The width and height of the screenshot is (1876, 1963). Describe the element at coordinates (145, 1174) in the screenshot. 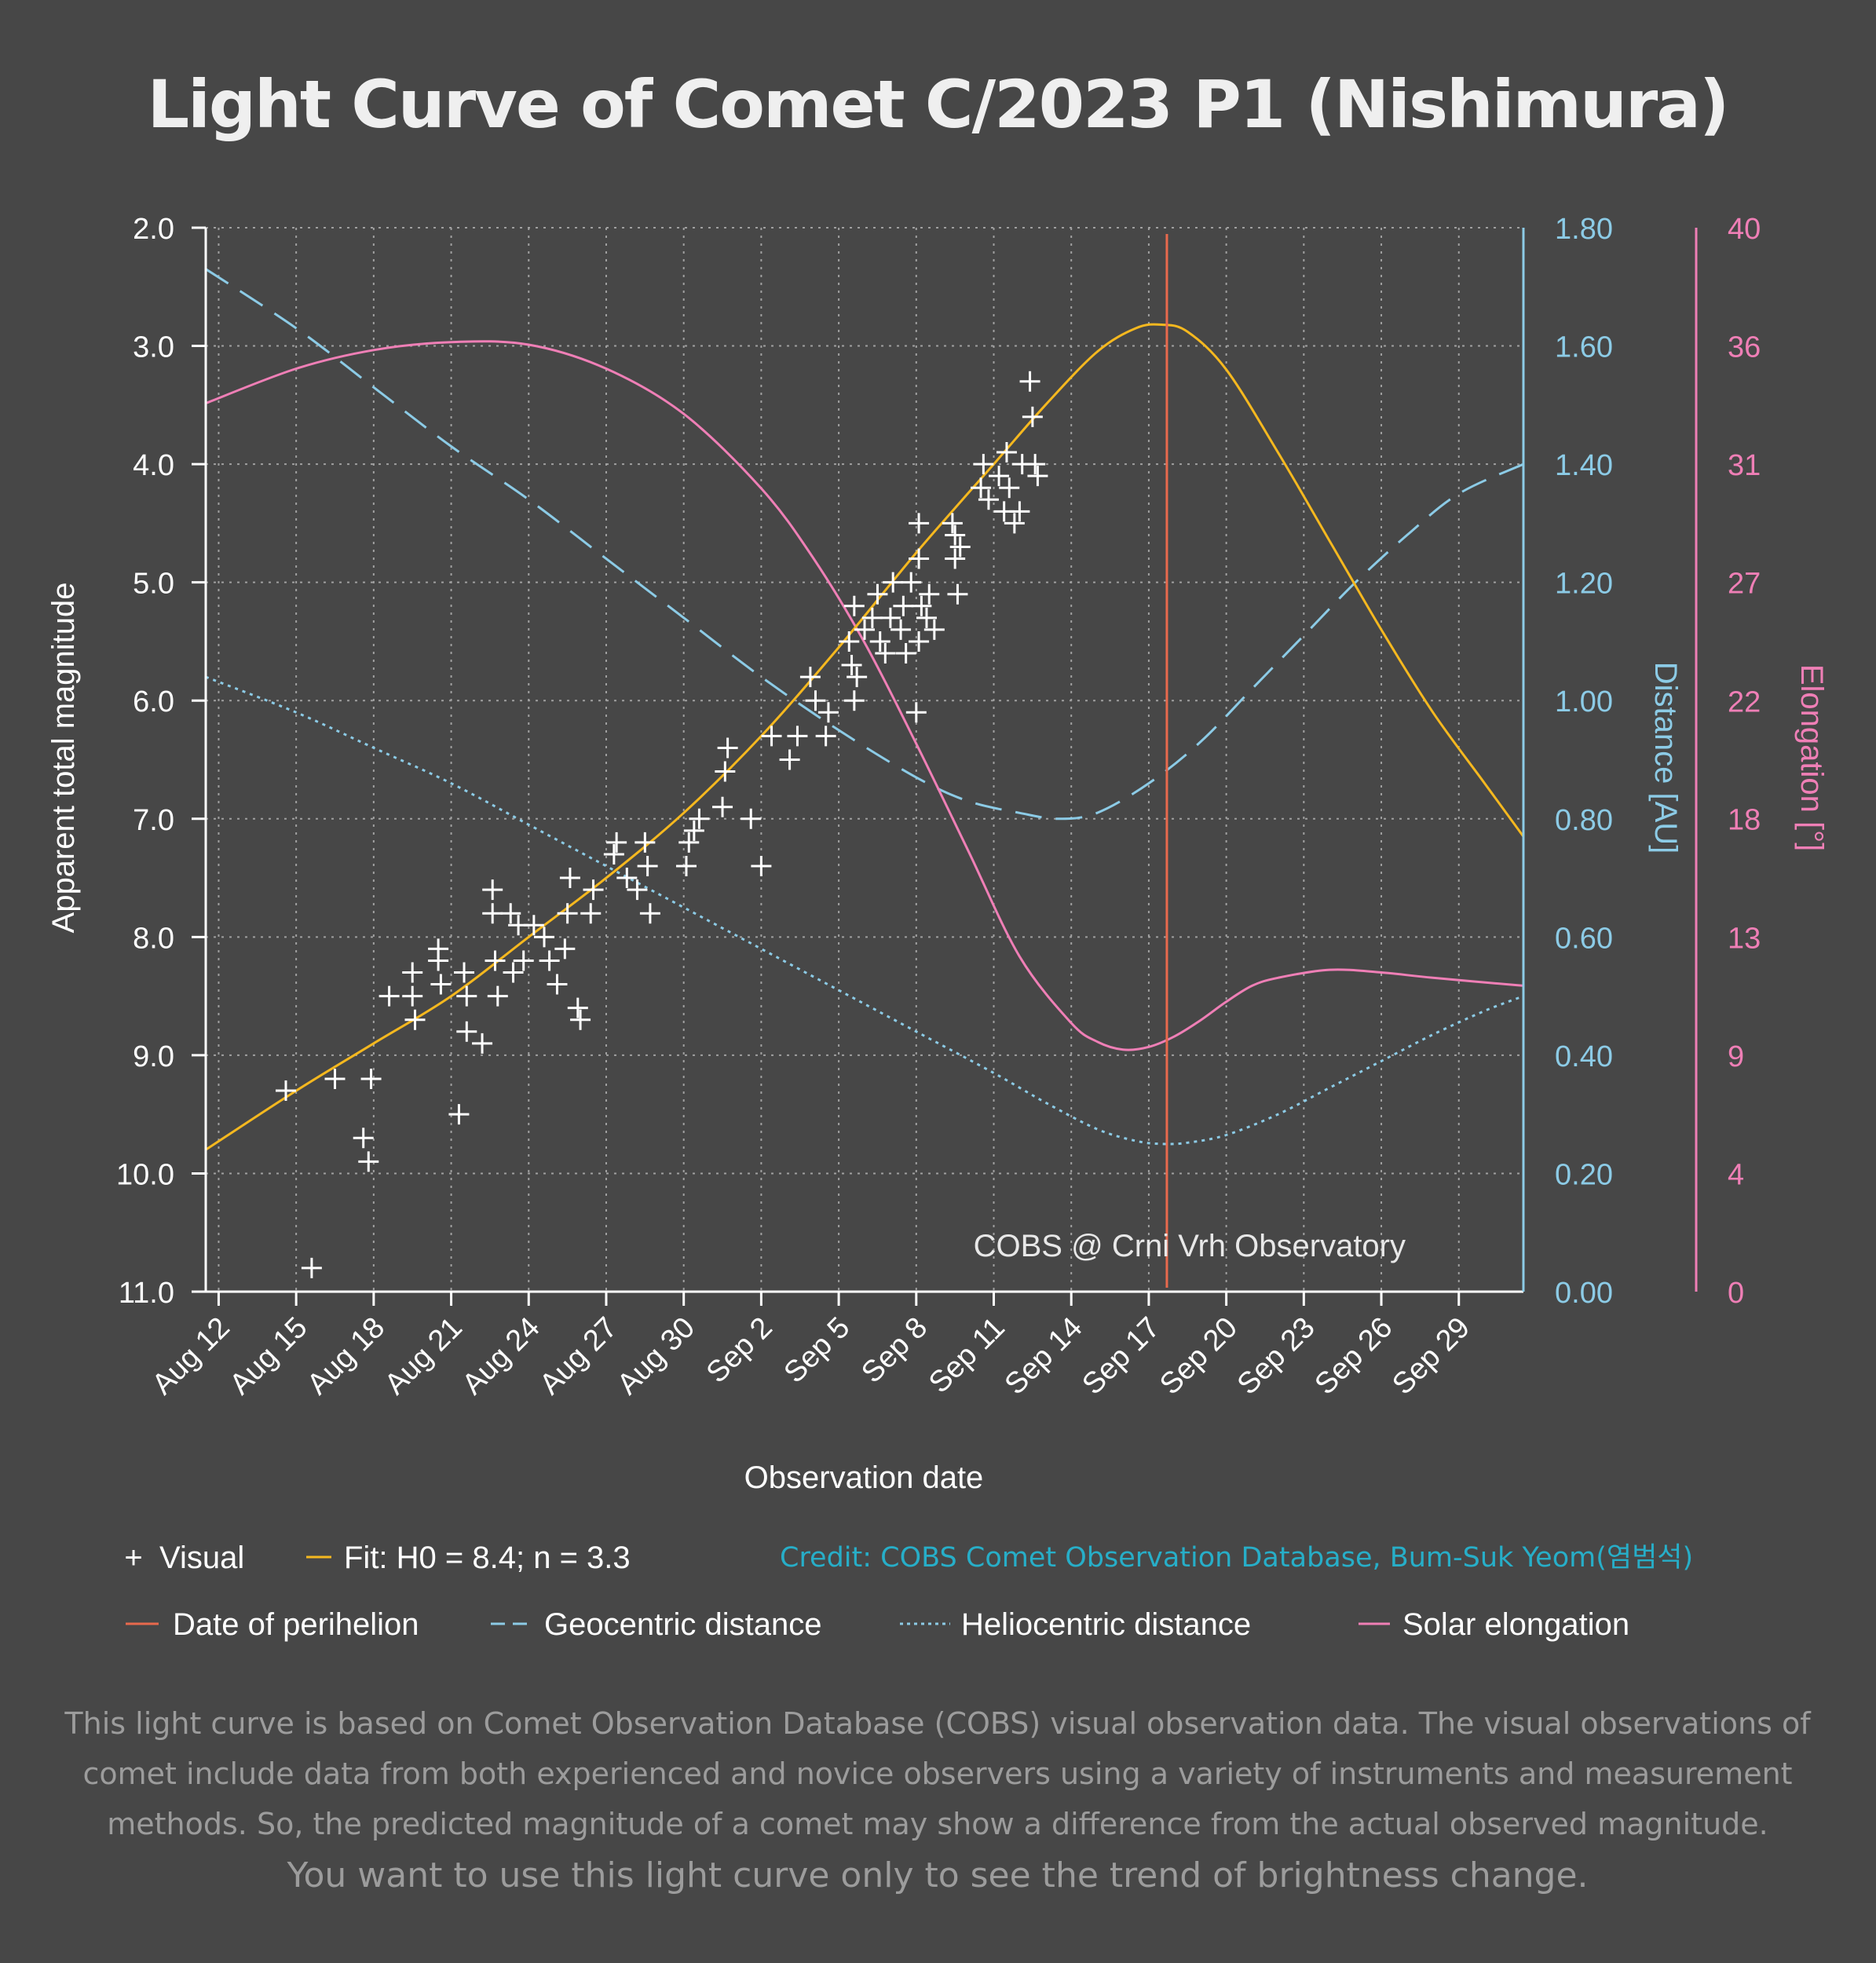

I see `y-tick-label-8: 10.0` at that location.